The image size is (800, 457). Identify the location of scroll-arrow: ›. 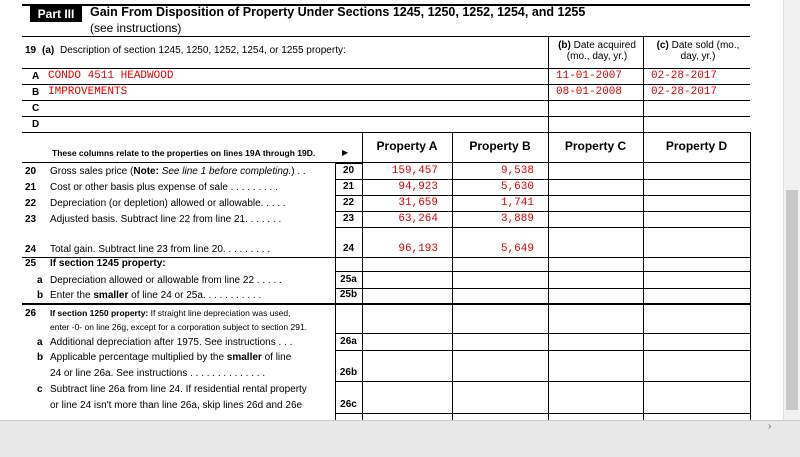
(770, 426).